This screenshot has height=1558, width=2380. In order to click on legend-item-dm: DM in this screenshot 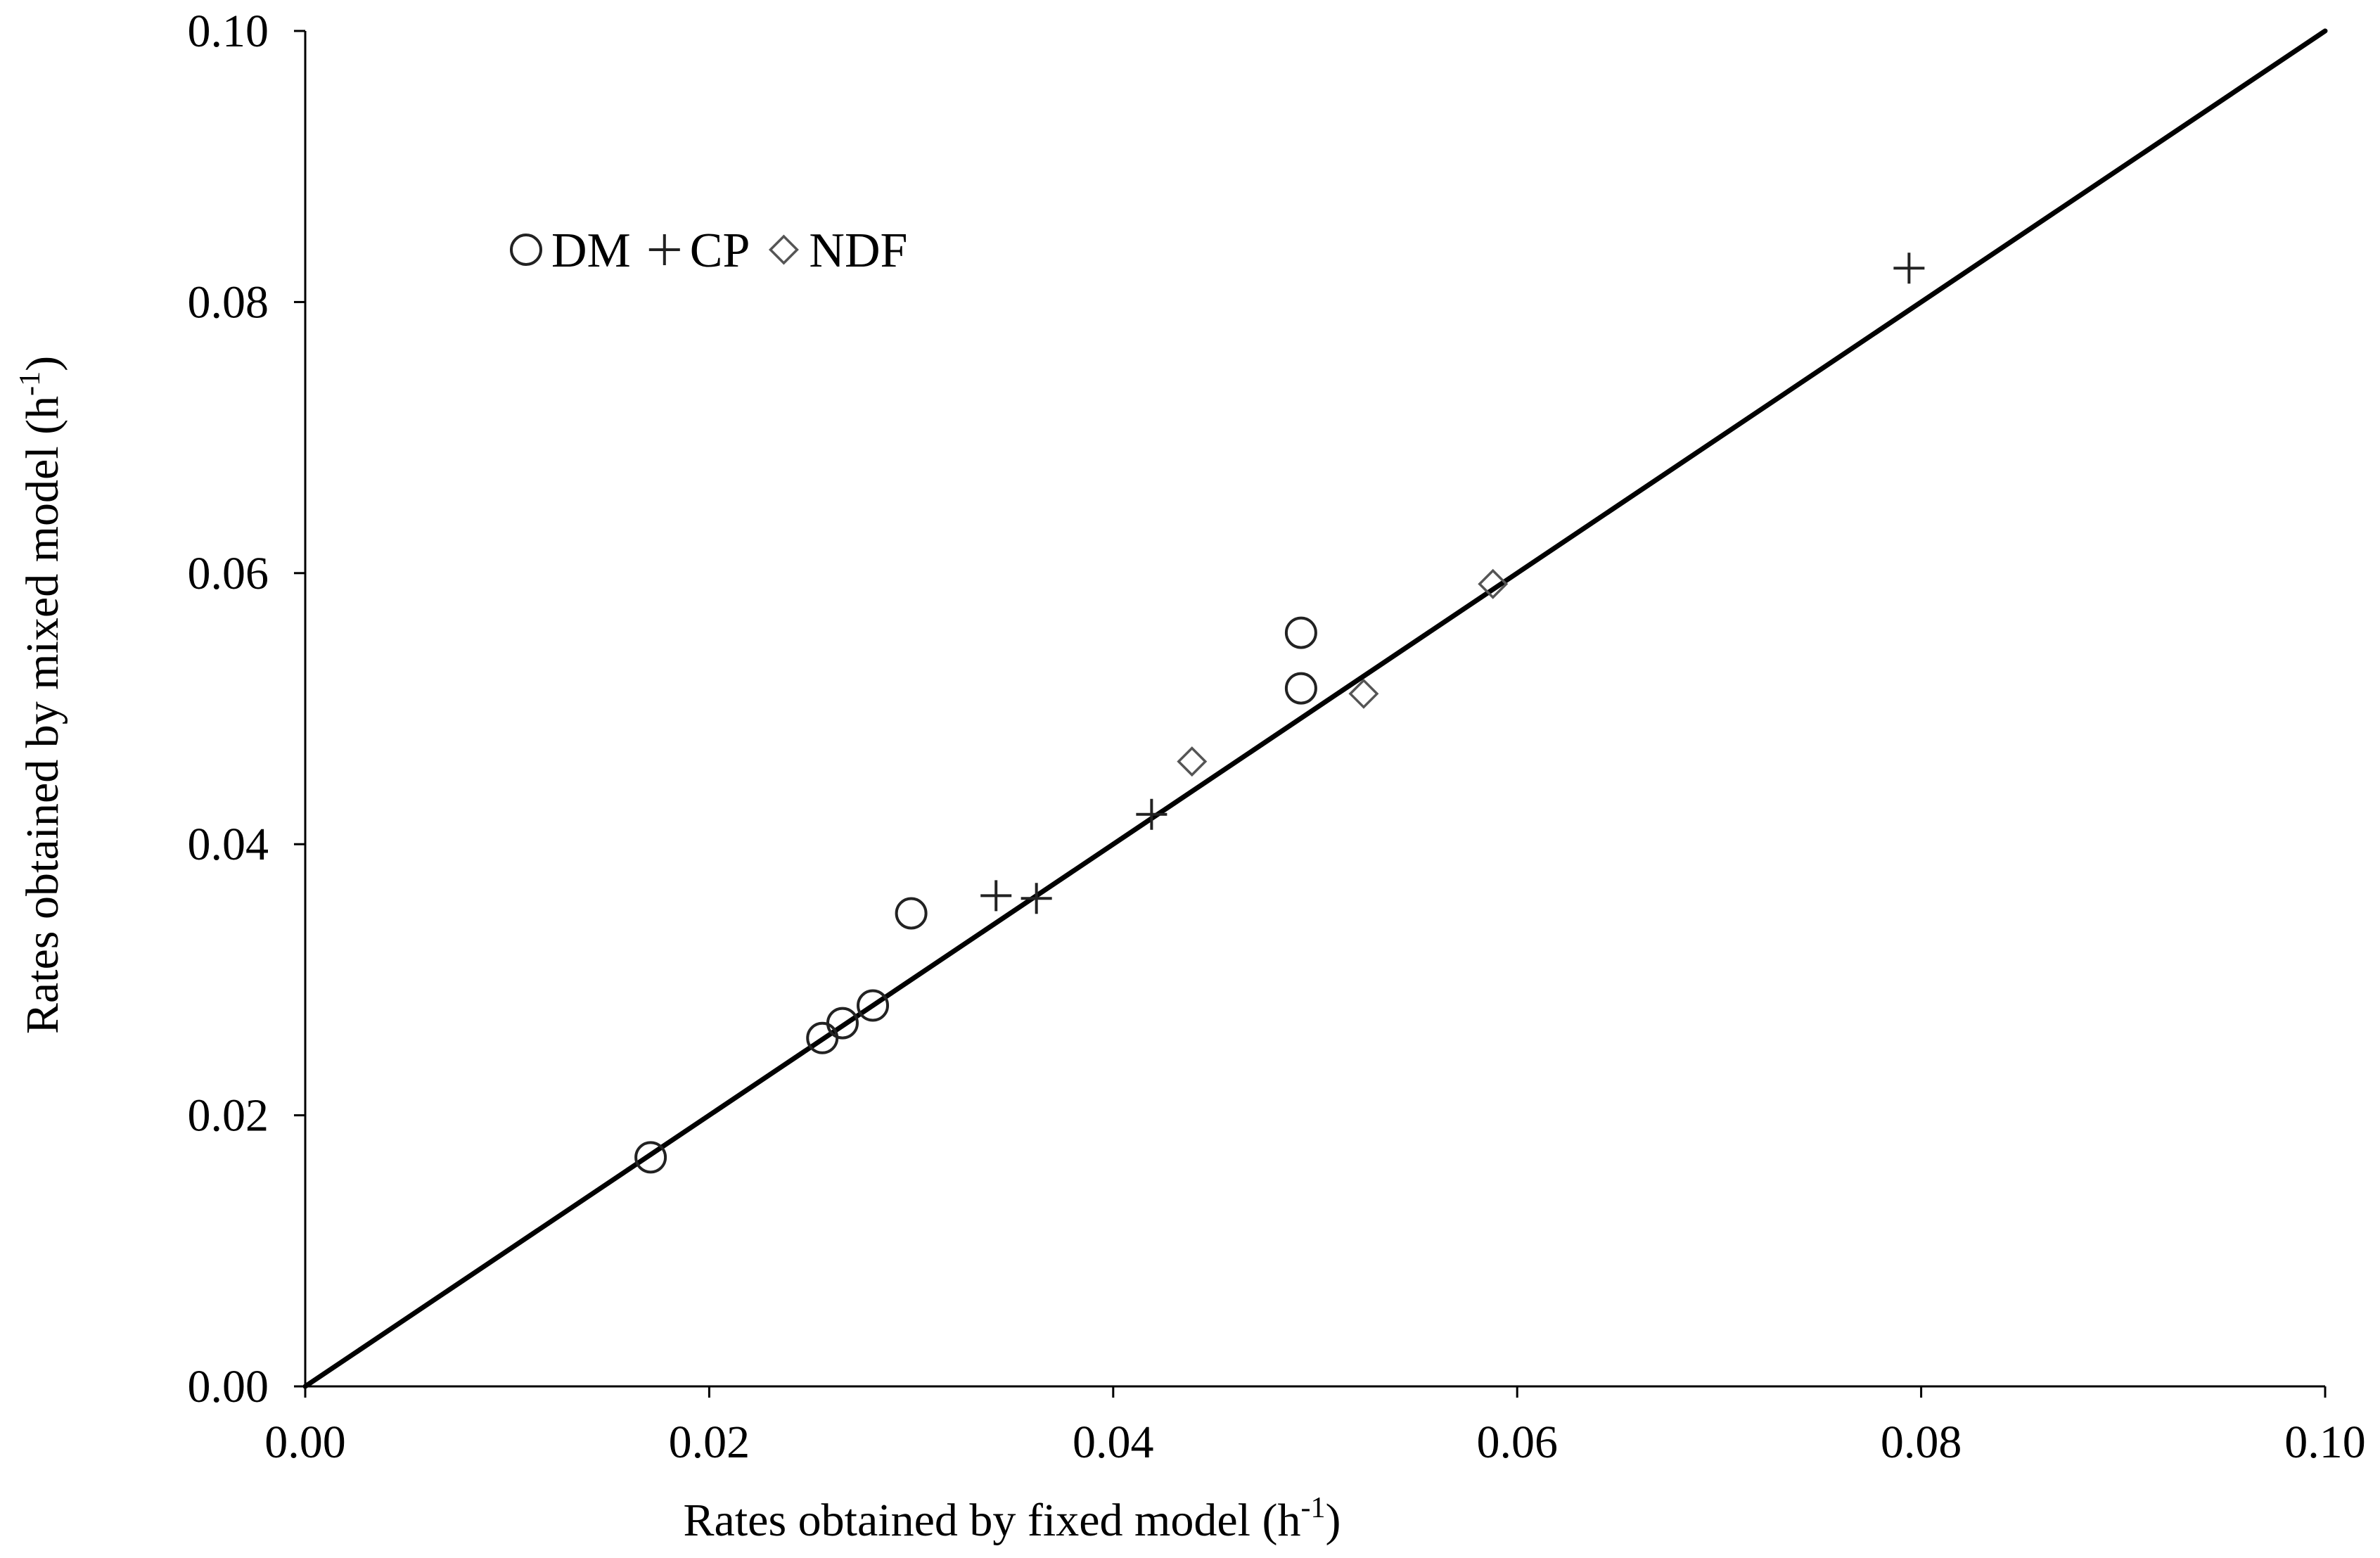, I will do `click(570, 251)`.